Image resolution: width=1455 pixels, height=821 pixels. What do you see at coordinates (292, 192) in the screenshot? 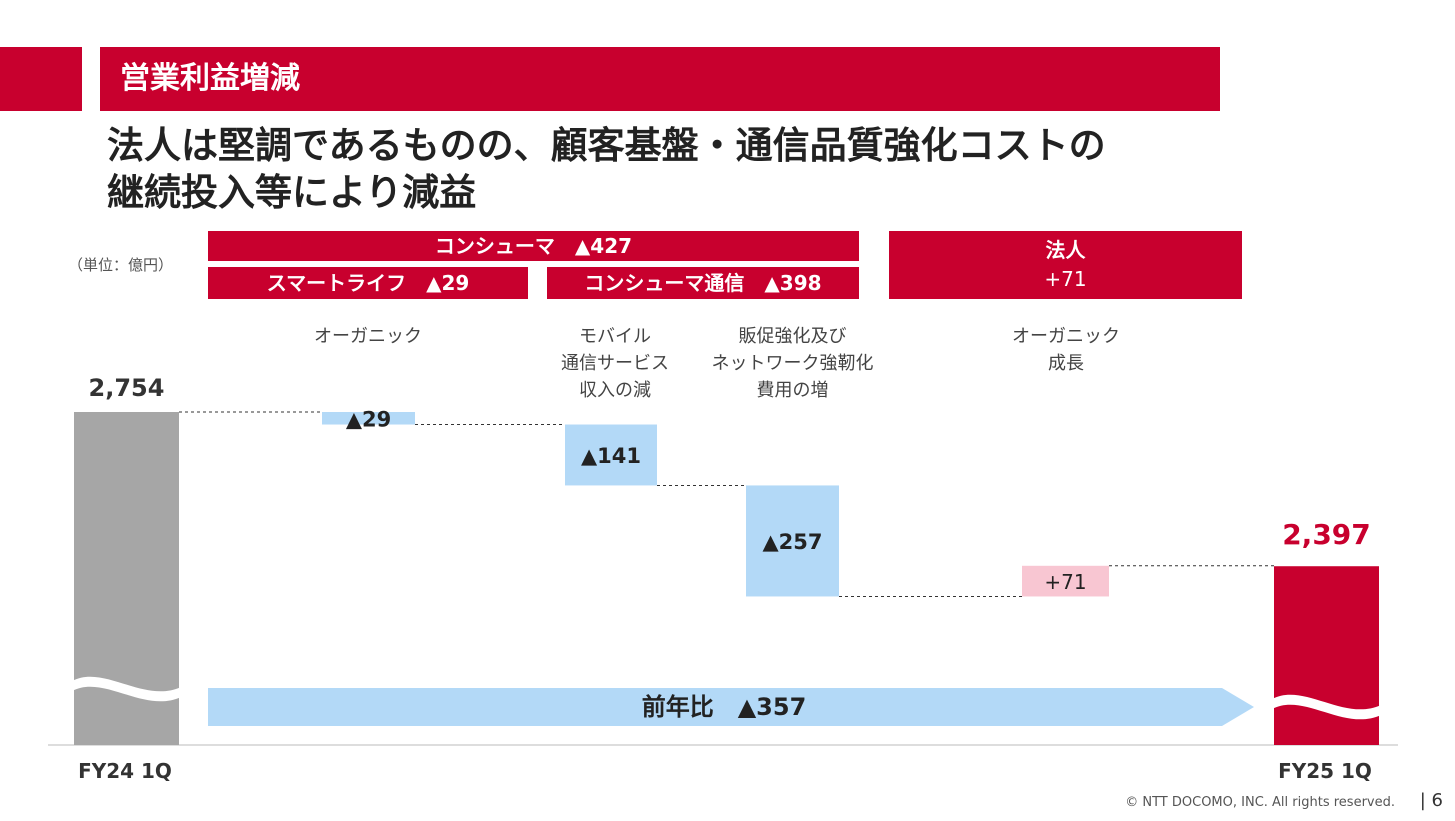
I see `headline-line-2: 継続投入等により減益` at bounding box center [292, 192].